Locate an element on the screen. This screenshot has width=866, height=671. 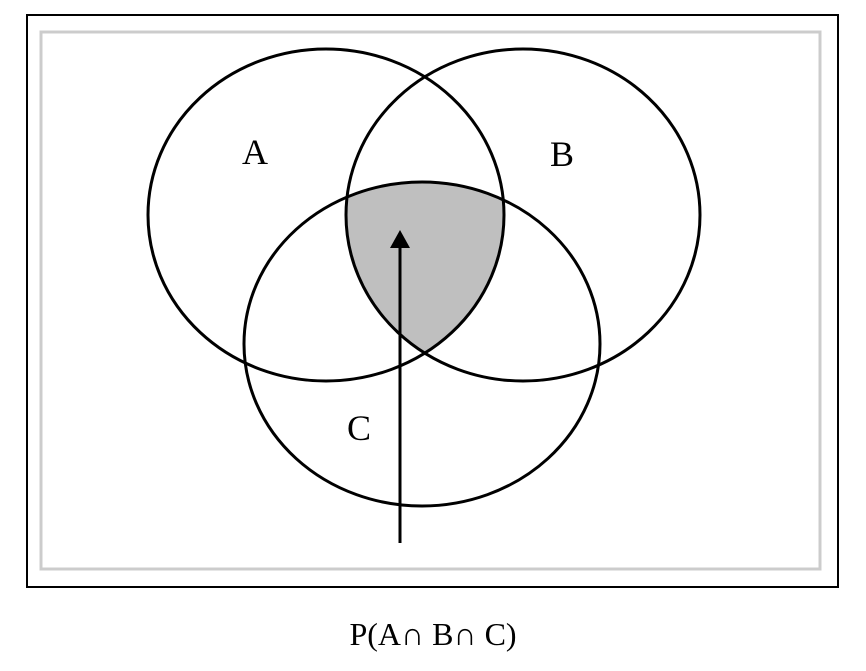
label-a: A is located at coordinates (255, 152).